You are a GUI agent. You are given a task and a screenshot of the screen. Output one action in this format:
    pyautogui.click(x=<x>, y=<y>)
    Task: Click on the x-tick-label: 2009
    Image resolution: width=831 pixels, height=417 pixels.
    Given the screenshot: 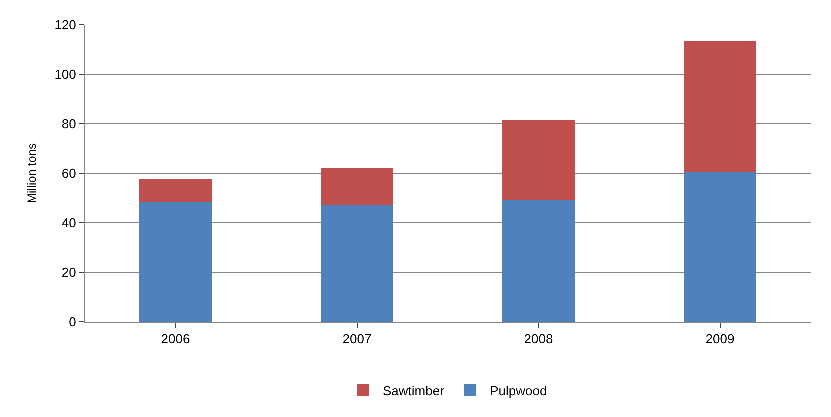 What is the action you would take?
    pyautogui.click(x=720, y=339)
    